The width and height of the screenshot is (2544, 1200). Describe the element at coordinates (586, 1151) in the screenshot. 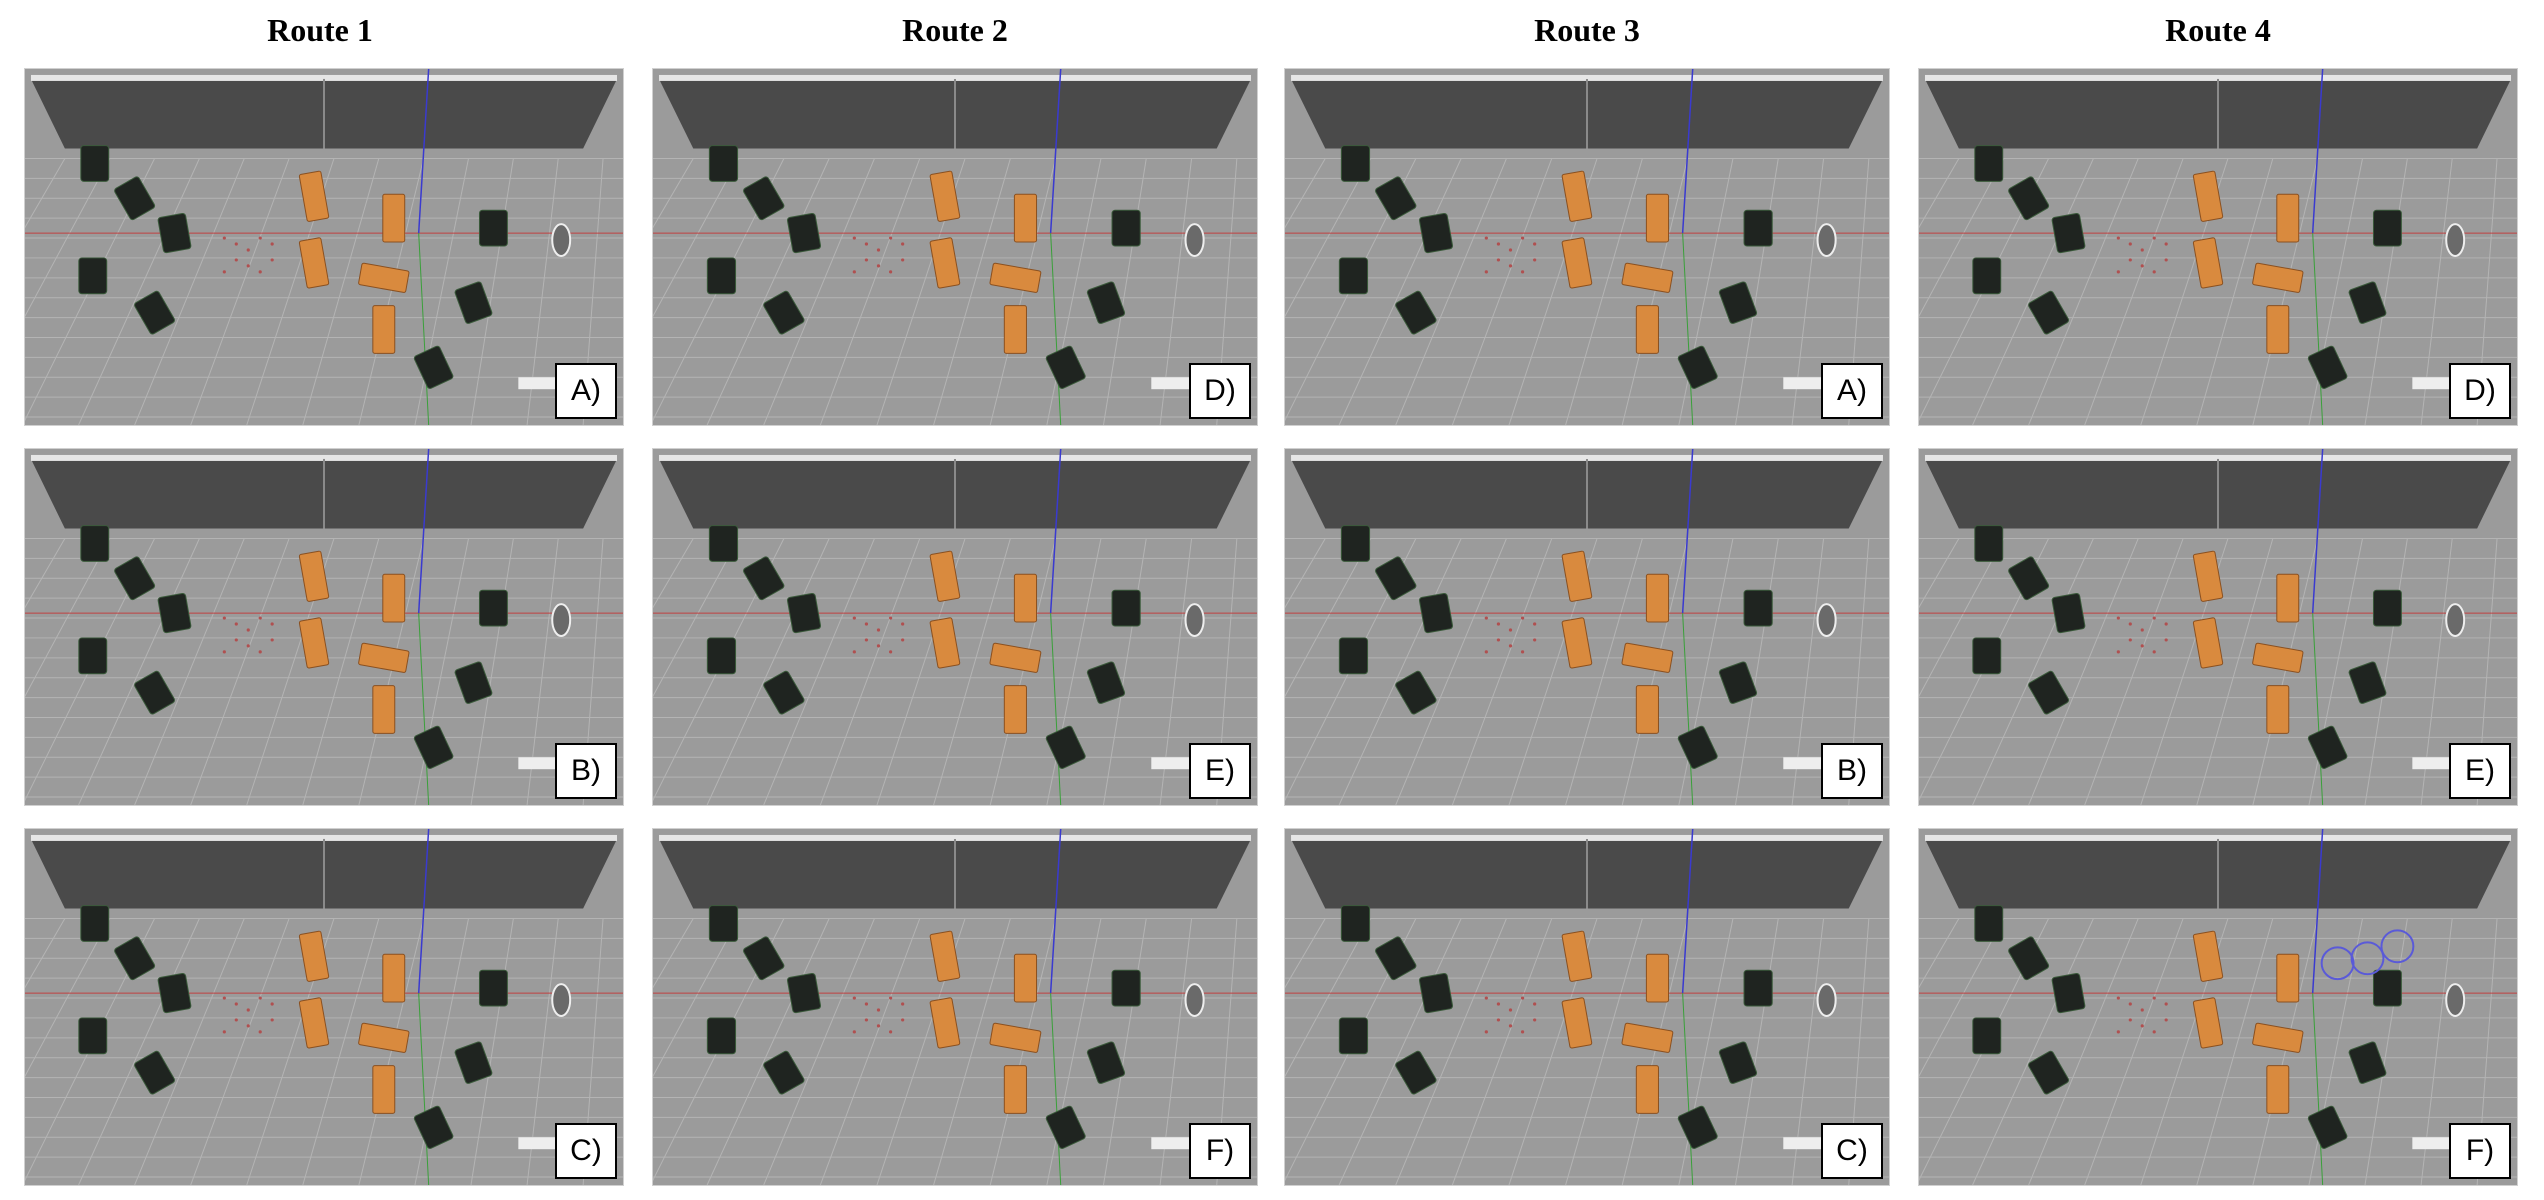

I see `panel-label: C)` at that location.